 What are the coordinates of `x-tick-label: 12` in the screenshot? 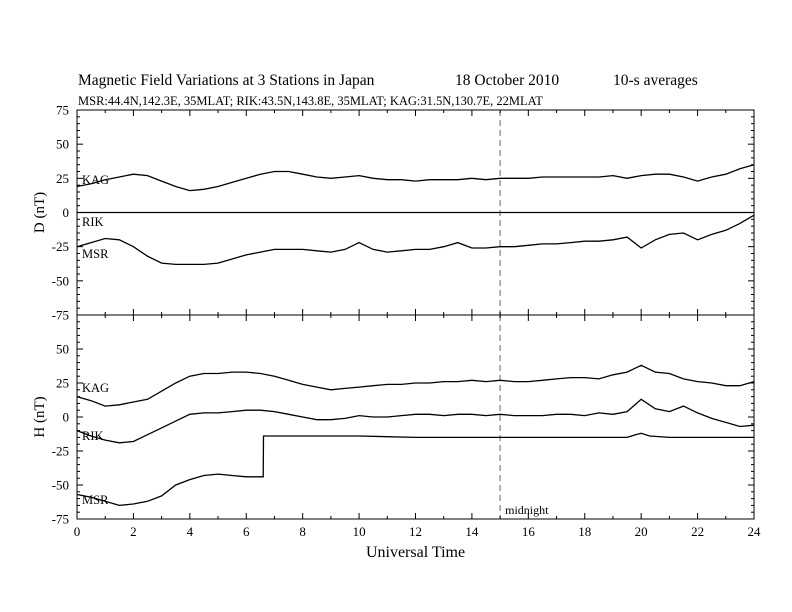 It's located at (415, 531).